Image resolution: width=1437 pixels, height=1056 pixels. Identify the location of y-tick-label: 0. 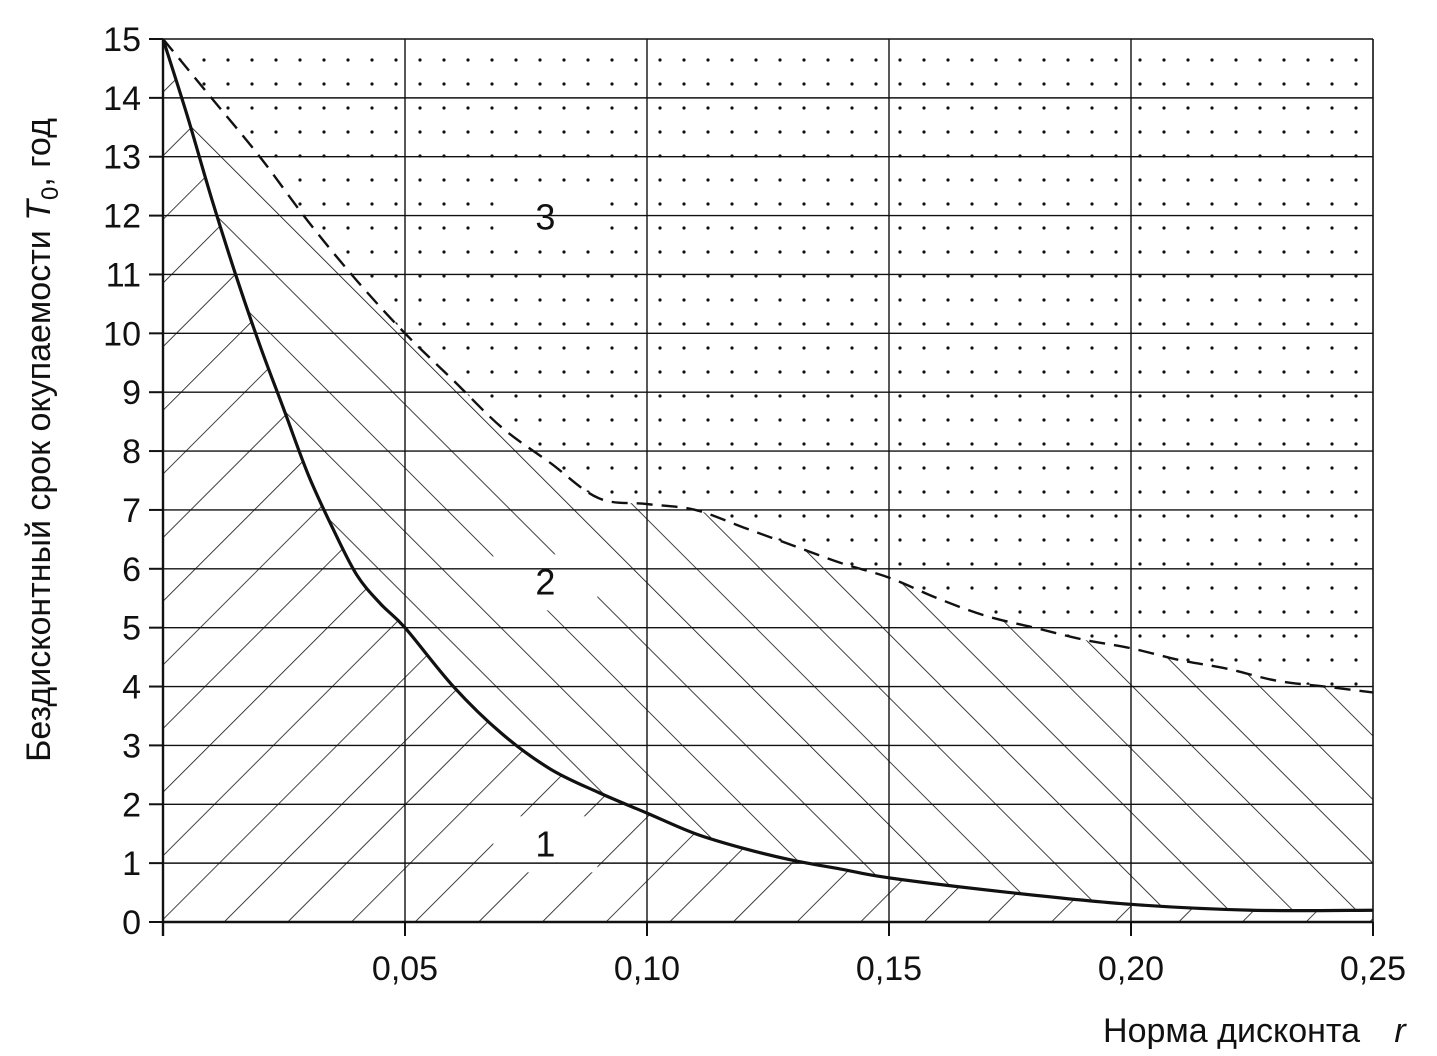
(131, 923).